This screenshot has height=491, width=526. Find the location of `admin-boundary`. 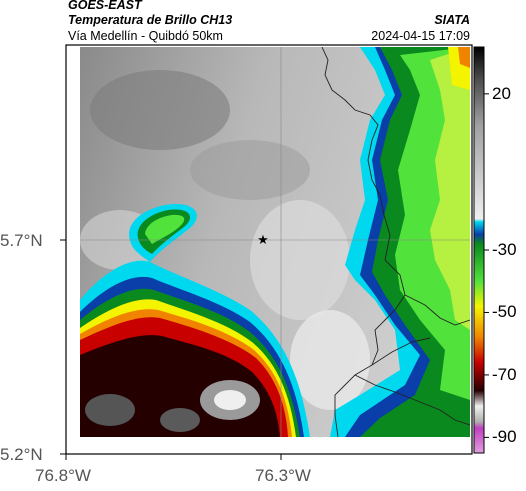

admin-boundary is located at coordinates (363, 242).